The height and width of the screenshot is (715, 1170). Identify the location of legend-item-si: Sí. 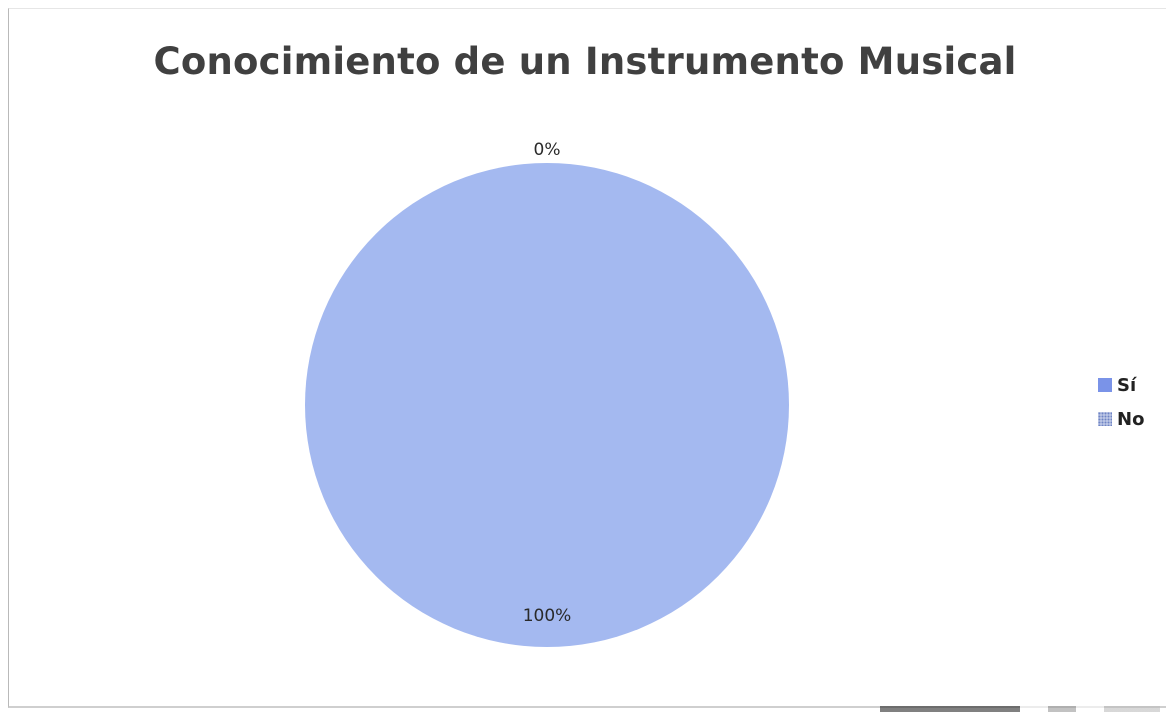
(1121, 385).